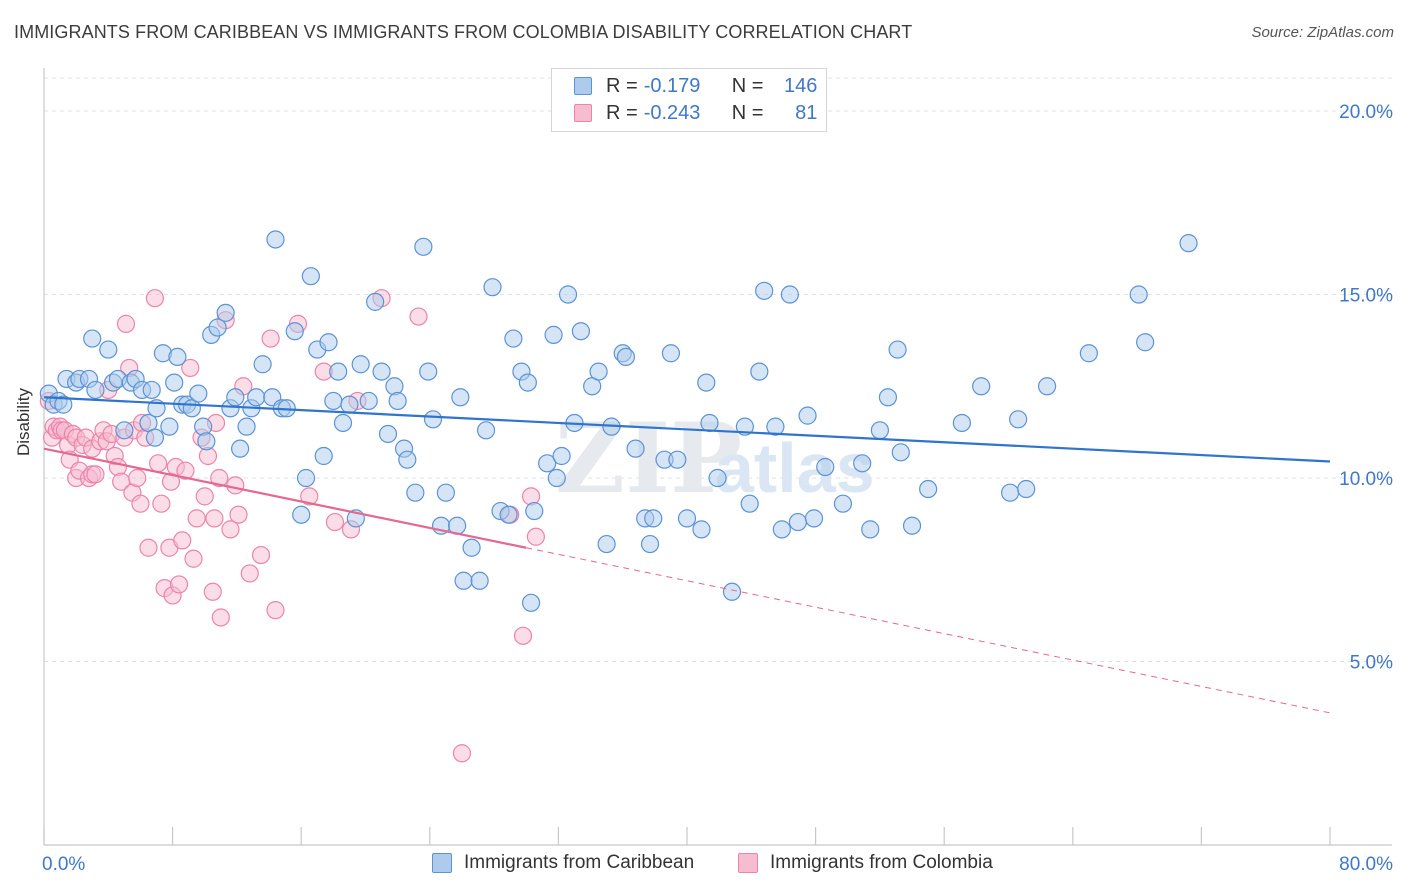  Describe the element at coordinates (695, 86) in the screenshot. I see `legend-row-caribbean: R = -0.179 N = 146` at that location.